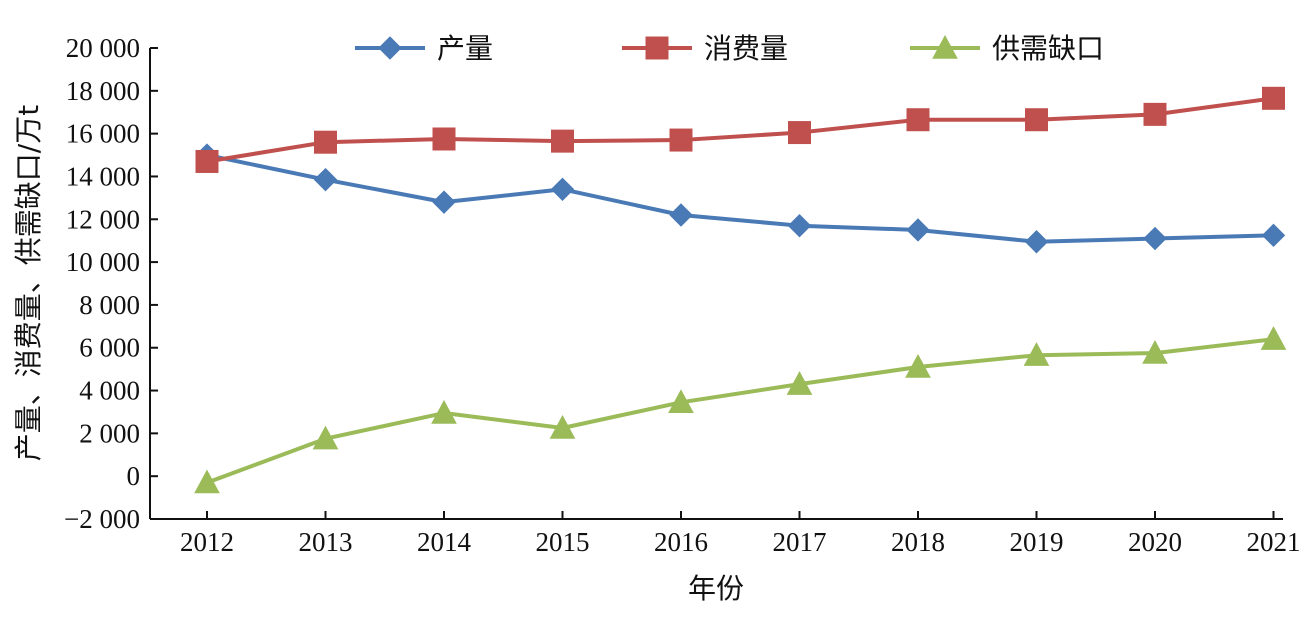 This screenshot has width=1315, height=635. What do you see at coordinates (102, 519) in the screenshot?
I see `y-tick-label: −2 000` at bounding box center [102, 519].